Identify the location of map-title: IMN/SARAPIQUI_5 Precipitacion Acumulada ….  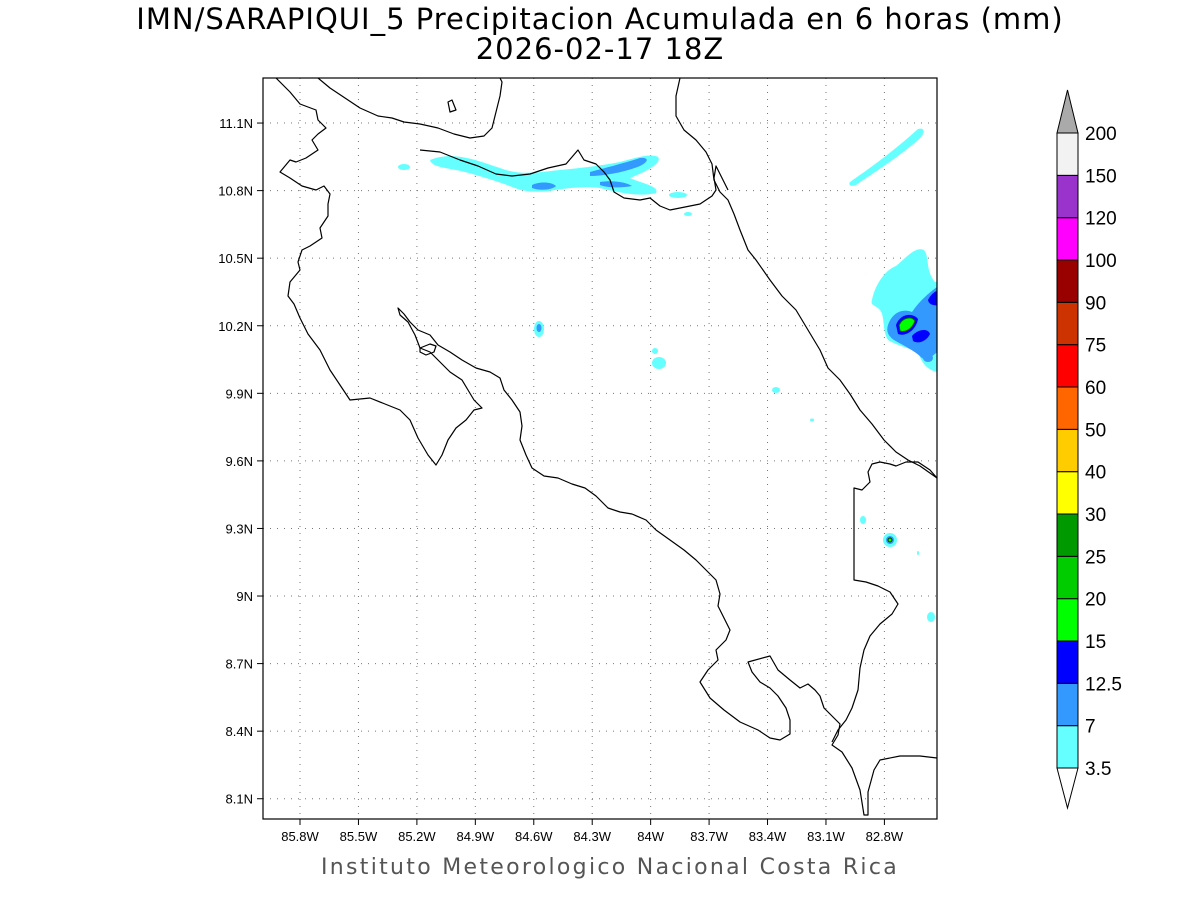
(600, 19).